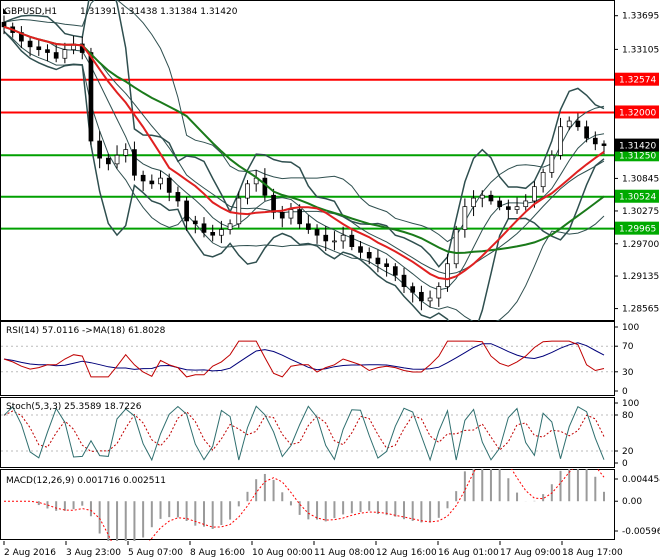 Image resolution: width=660 pixels, height=560 pixels. I want to click on ohlc-readout: 1.31391 1.31438 1.31384 1.31420, so click(159, 12).